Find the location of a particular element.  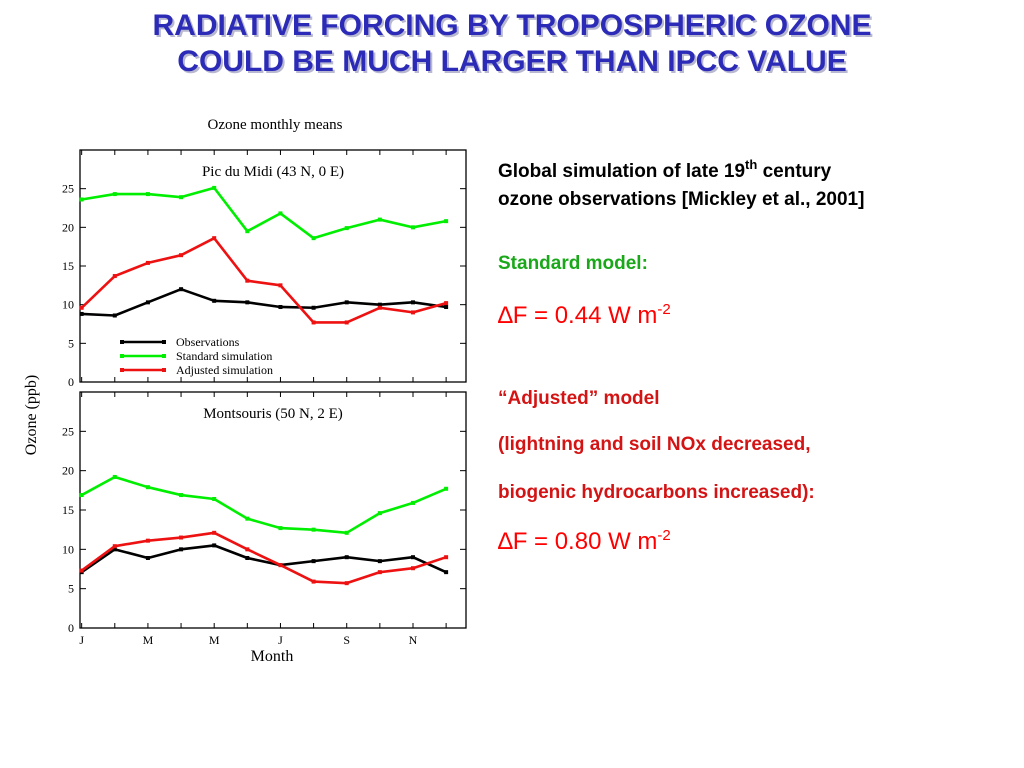

panel-2: 0 5 10 15 20 25 J M M J S N Montsouris (50 N, 2 E) is located at coordinates (264, 519).